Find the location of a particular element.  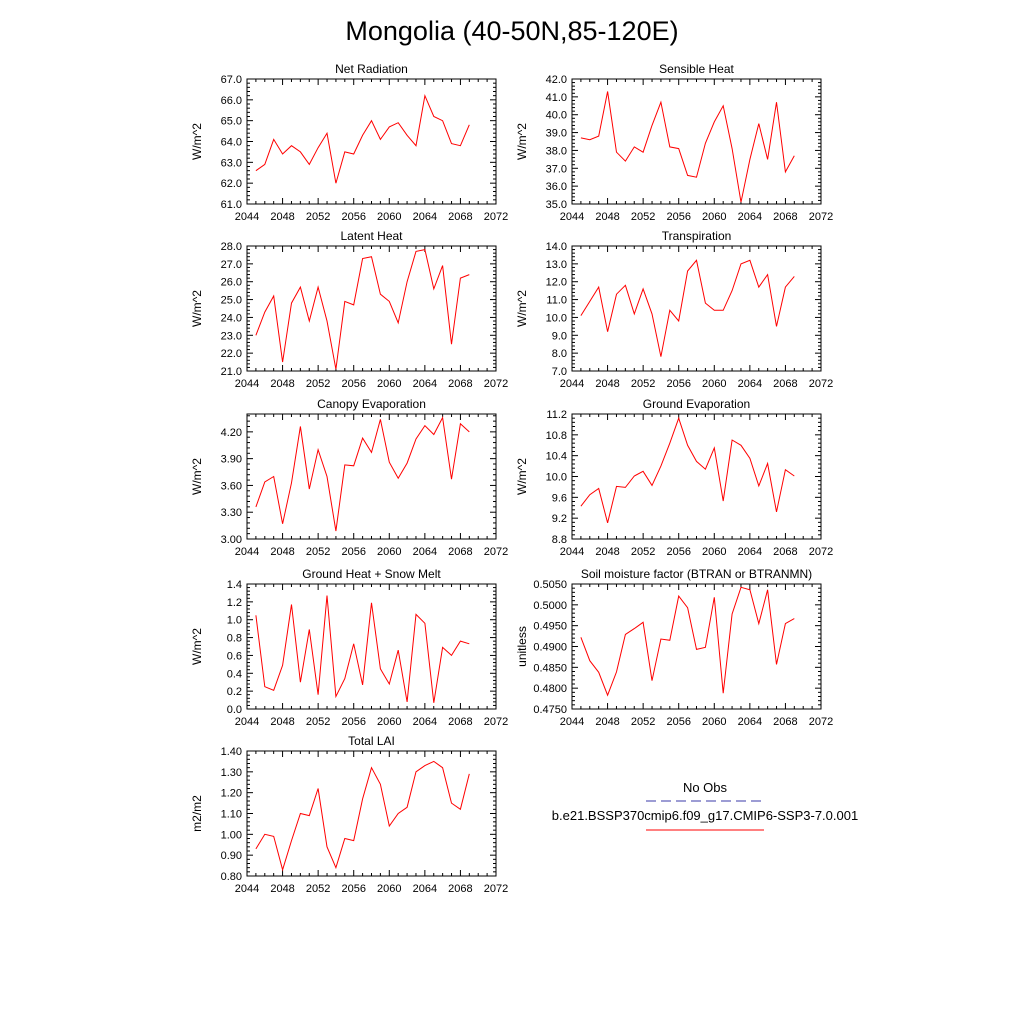

y-tick-label: 67.0 is located at coordinates (231, 80).